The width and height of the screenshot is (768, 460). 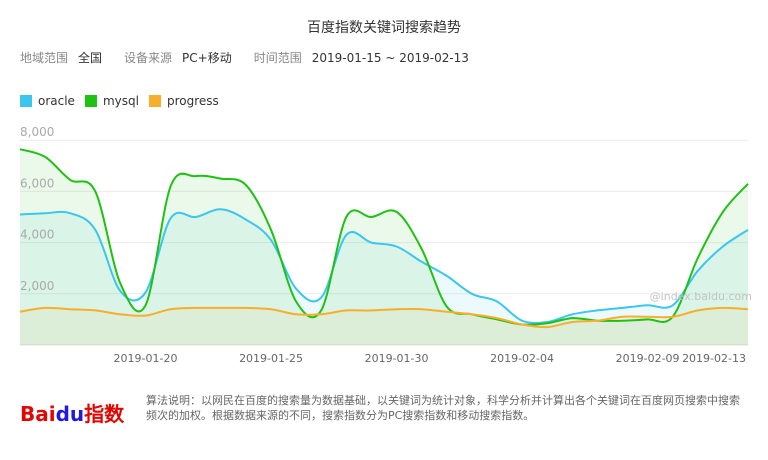 What do you see at coordinates (277, 58) in the screenshot?
I see `time-label: 时间范围` at bounding box center [277, 58].